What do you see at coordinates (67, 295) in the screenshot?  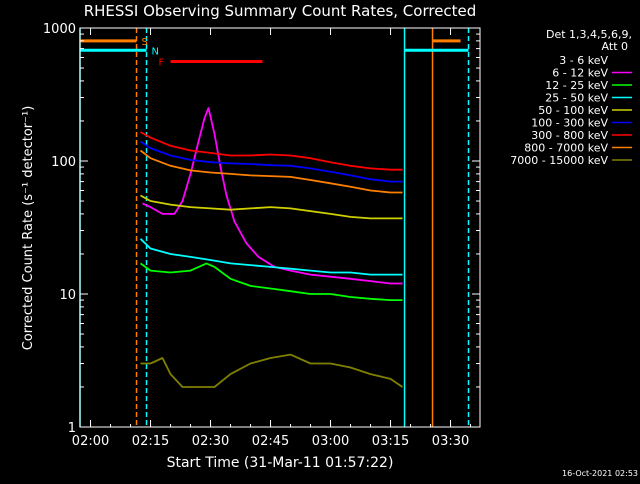 I see `y-tick-label-1: 10` at bounding box center [67, 295].